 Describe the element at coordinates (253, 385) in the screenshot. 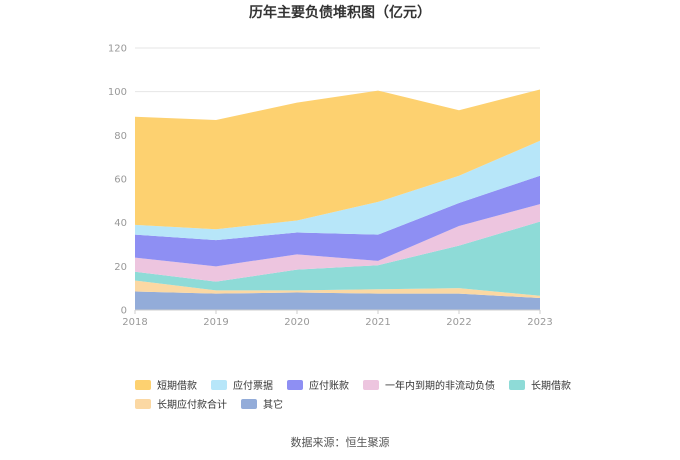

I see `legend-label: 应付票据` at that location.